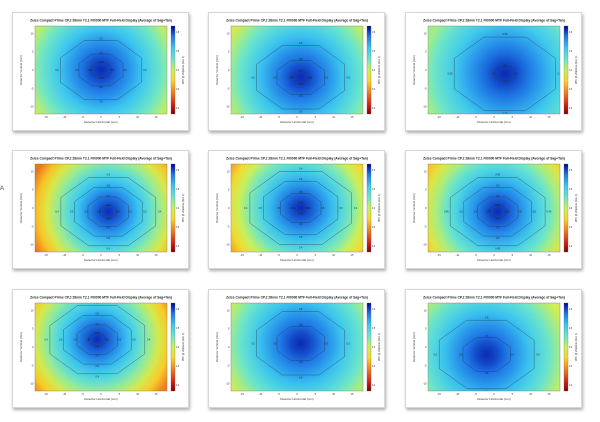 The width and height of the screenshot is (600, 422). What do you see at coordinates (228, 107) in the screenshot?
I see `mtf-y-tick-label: -10` at bounding box center [228, 107].